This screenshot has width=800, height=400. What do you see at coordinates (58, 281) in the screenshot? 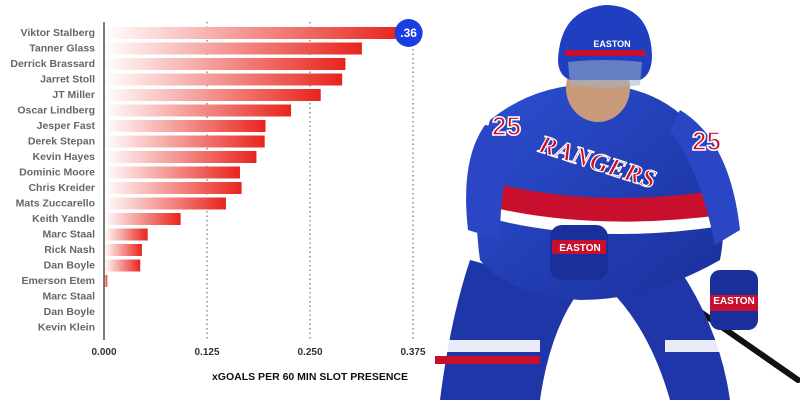
I see `category-label: Emerson Etem` at bounding box center [58, 281].